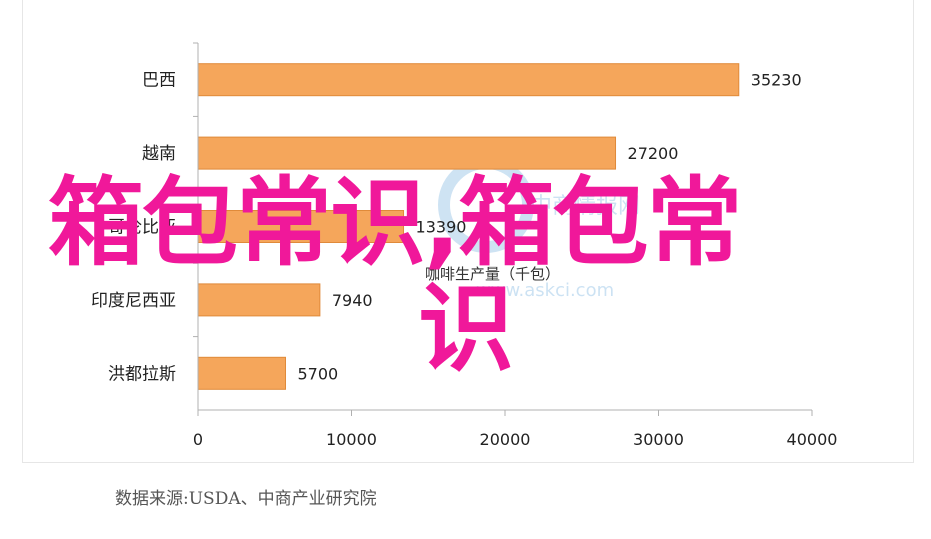 This screenshot has height=539, width=931. What do you see at coordinates (776, 80) in the screenshot?
I see `data-label: 35230` at bounding box center [776, 80].